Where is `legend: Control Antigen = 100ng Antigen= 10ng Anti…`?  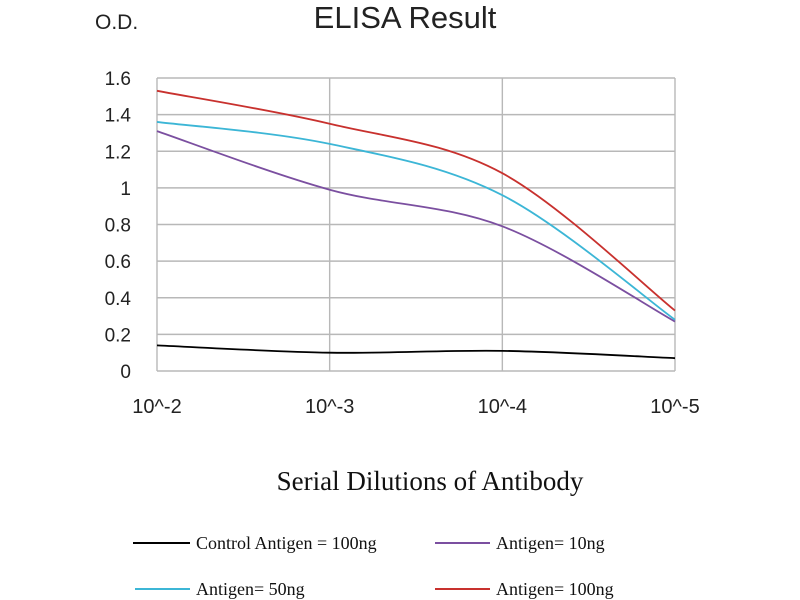 legend: Control Antigen = 100ng Antigen= 10ng Anti… is located at coordinates (373, 566).